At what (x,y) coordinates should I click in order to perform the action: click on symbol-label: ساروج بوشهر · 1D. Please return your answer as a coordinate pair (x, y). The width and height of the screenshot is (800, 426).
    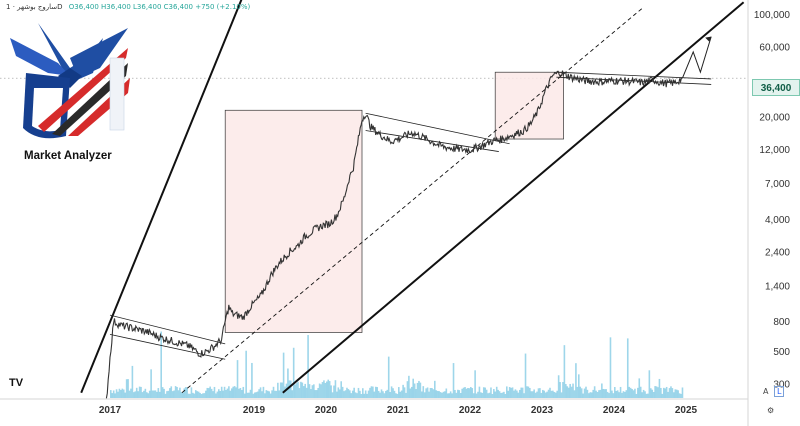
    Looking at the image, I should click on (34, 7).